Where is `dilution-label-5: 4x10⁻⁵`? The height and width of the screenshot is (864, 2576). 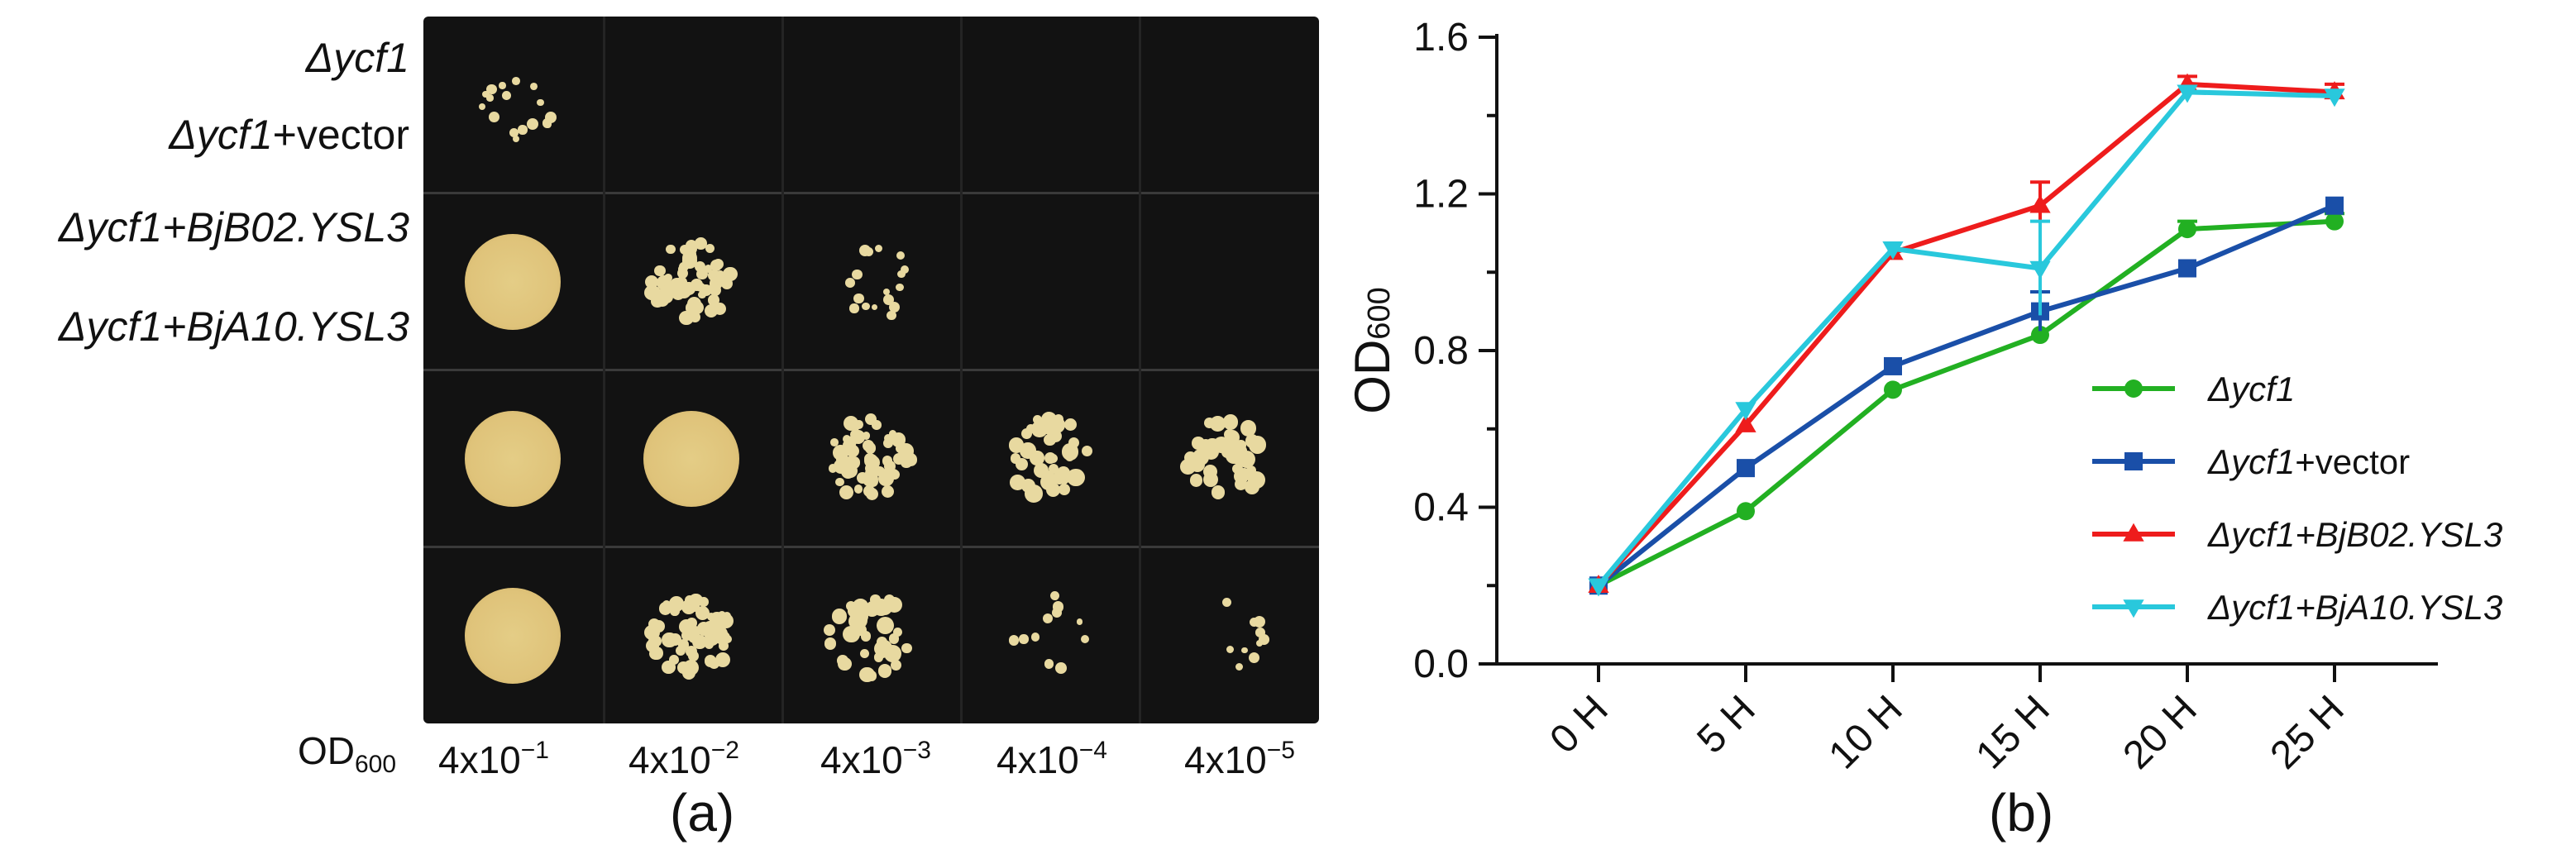
dilution-label-5: 4x10⁻⁵ is located at coordinates (1239, 759).